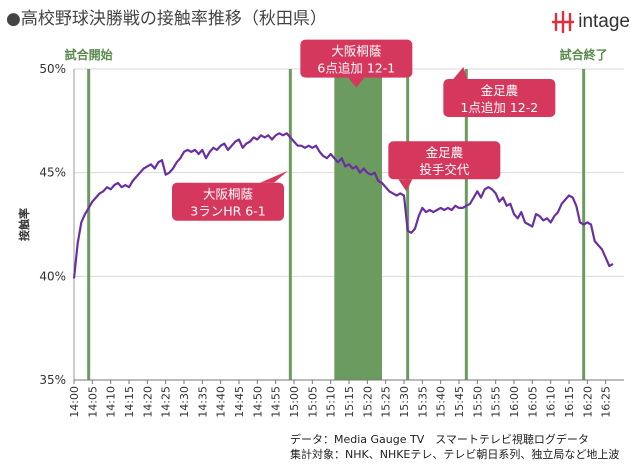 The image size is (640, 472). Describe the element at coordinates (444, 169) in the screenshot. I see `callout-line: 投手交代` at that location.